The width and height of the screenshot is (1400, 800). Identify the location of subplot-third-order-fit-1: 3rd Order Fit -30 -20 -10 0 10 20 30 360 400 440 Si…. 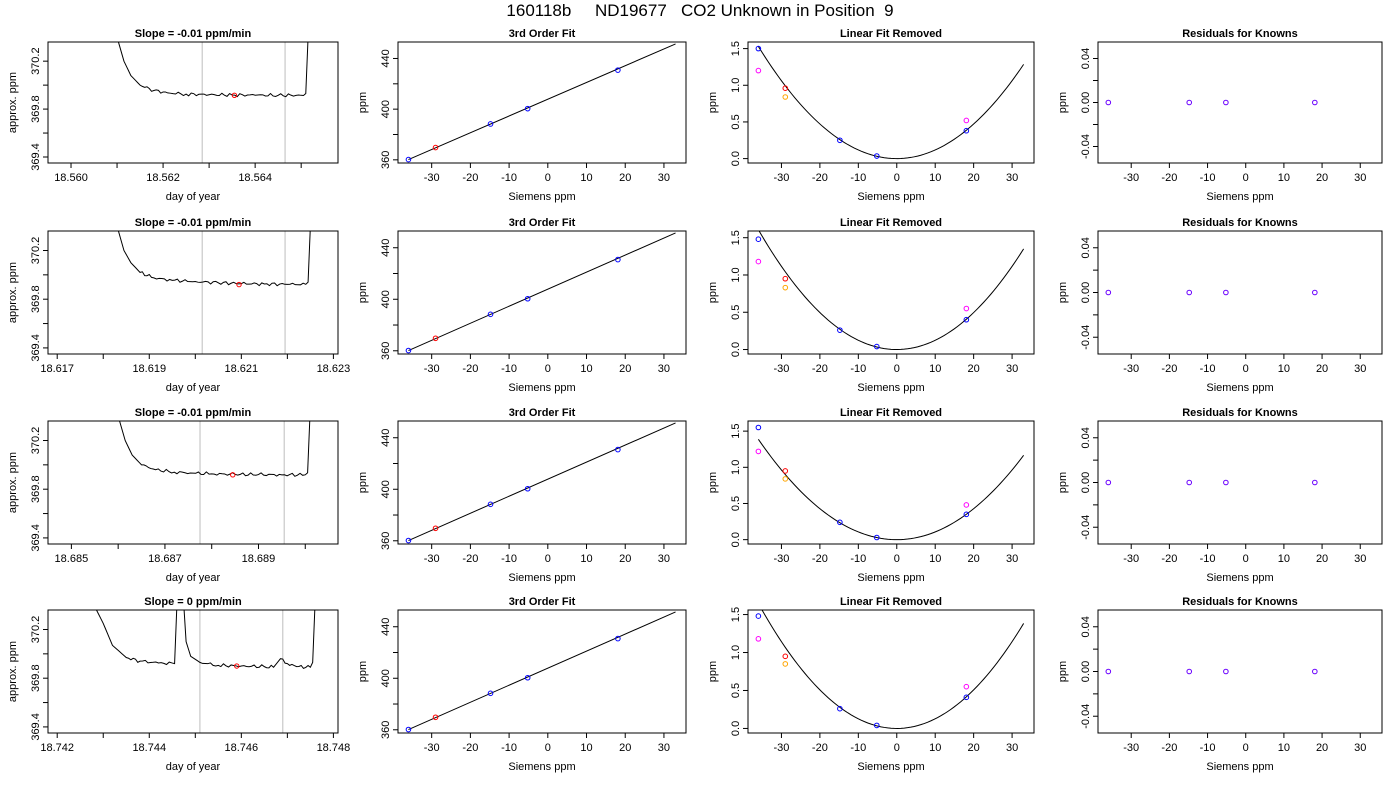
(522, 115).